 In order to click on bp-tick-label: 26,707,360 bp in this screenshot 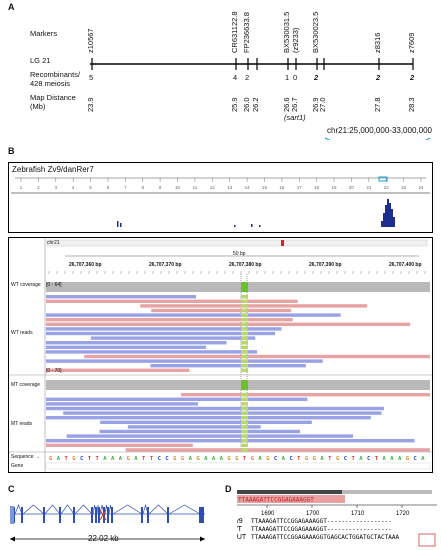, I will do `click(85, 265)`.